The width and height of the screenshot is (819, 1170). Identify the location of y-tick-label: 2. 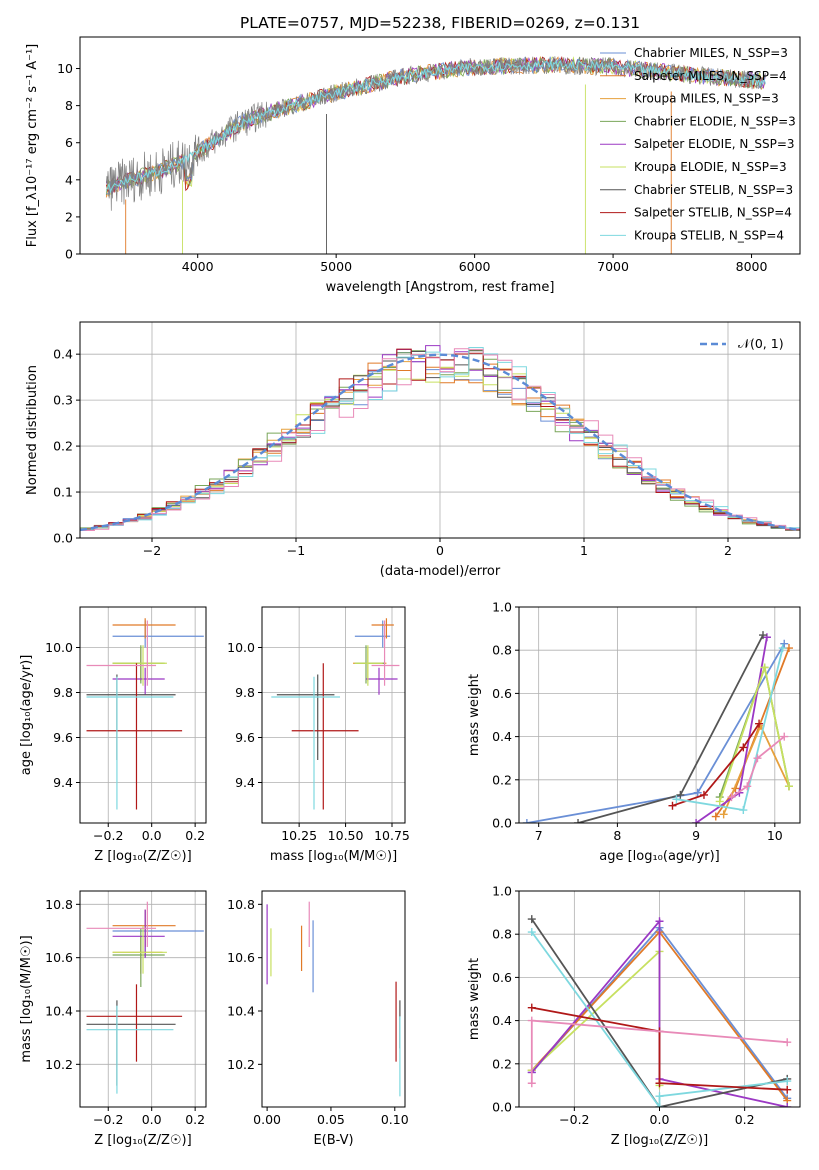
(69, 216).